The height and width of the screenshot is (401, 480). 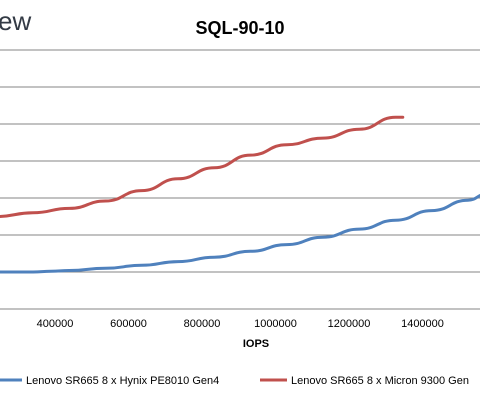 I want to click on x-tick-label: 1400000, so click(x=422, y=324).